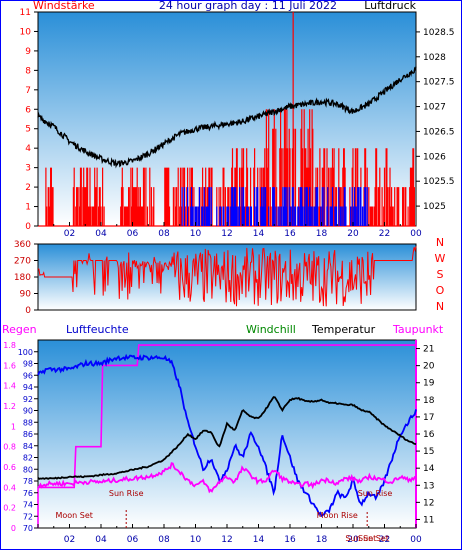  I want to click on temperature-tick-label: 19, so click(429, 384).